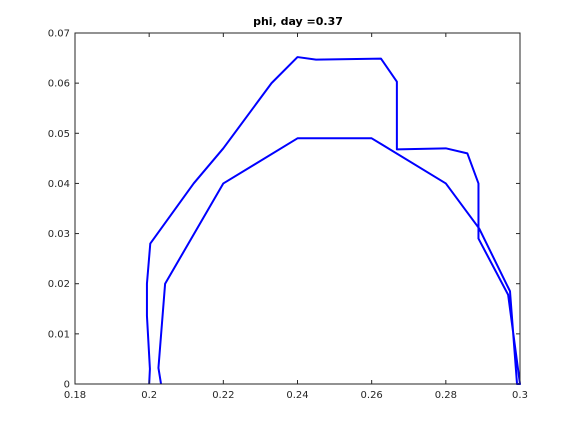 The width and height of the screenshot is (576, 432). Describe the element at coordinates (372, 395) in the screenshot. I see `x-tick-label: 0.26` at that location.